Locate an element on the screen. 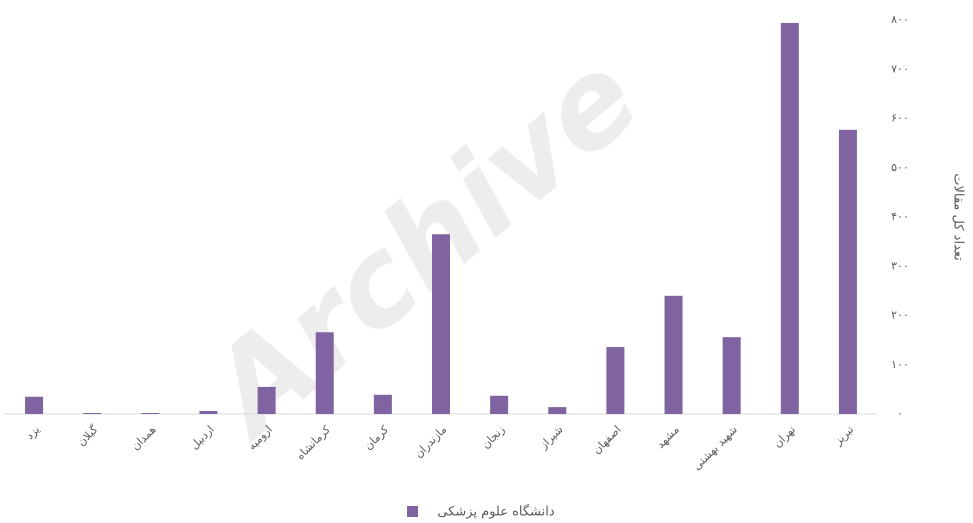 Image resolution: width=973 pixels, height=523 pixels. x-tick-label: اردبیل is located at coordinates (202, 437).